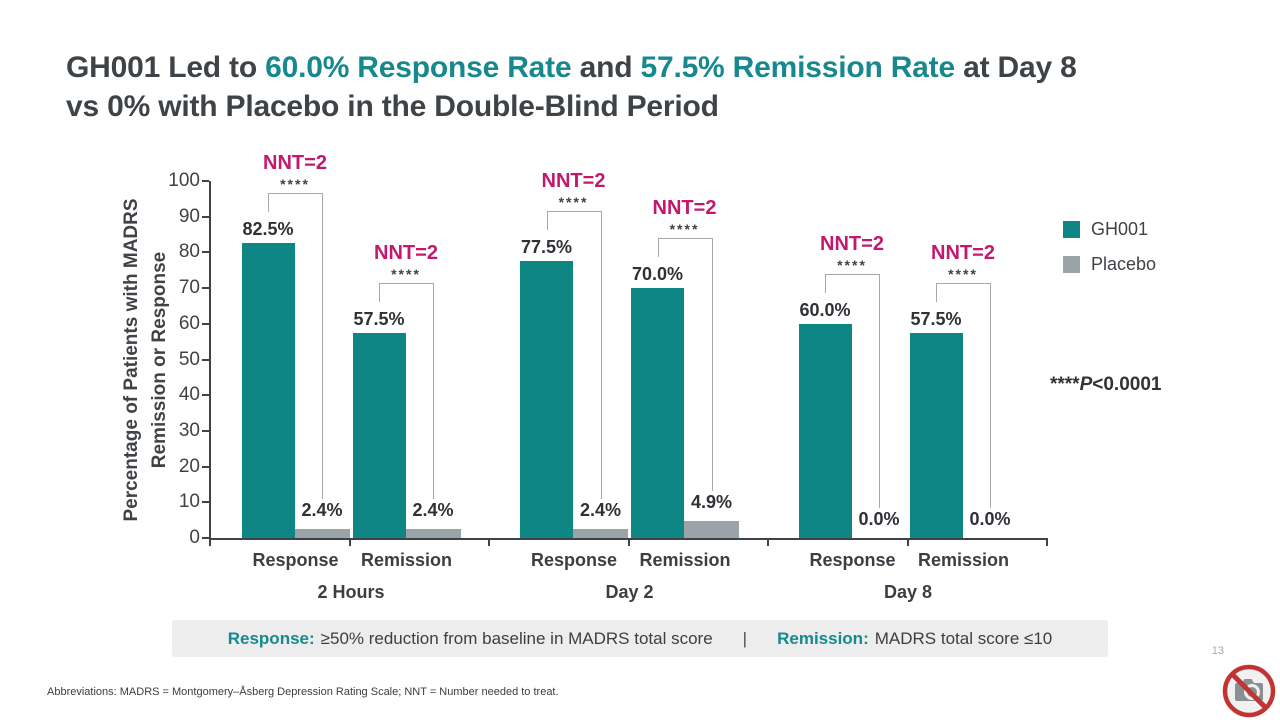 The width and height of the screenshot is (1280, 720). I want to click on gh001-swatch-icon, so click(1071, 229).